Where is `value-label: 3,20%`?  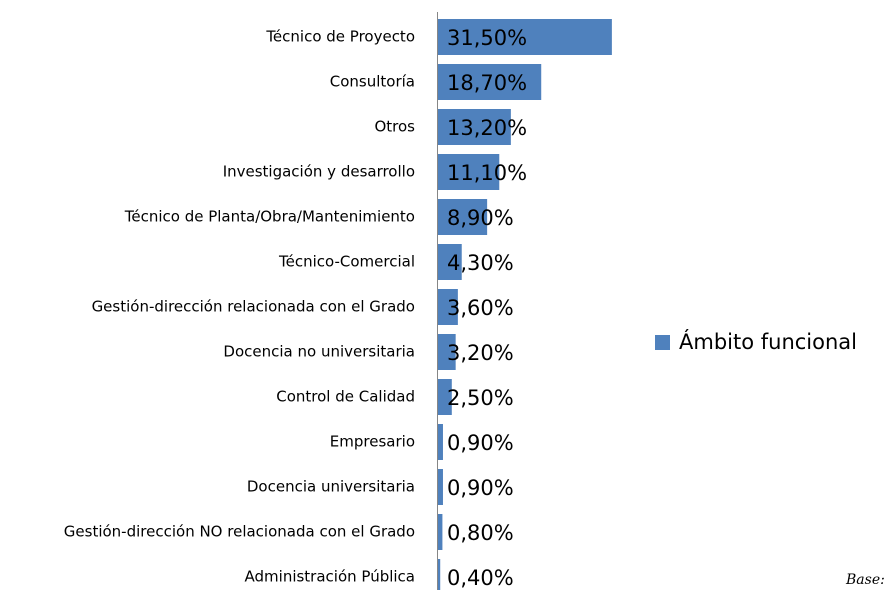
value-label: 3,20% is located at coordinates (480, 353).